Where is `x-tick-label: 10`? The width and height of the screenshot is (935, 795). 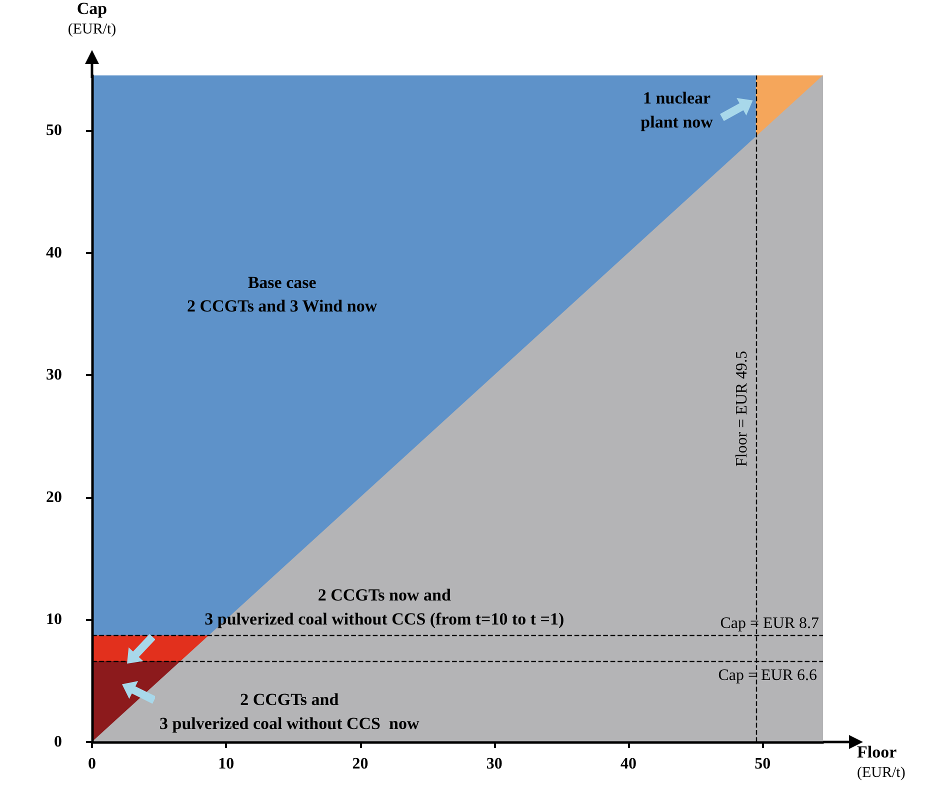
x-tick-label: 10 is located at coordinates (226, 764).